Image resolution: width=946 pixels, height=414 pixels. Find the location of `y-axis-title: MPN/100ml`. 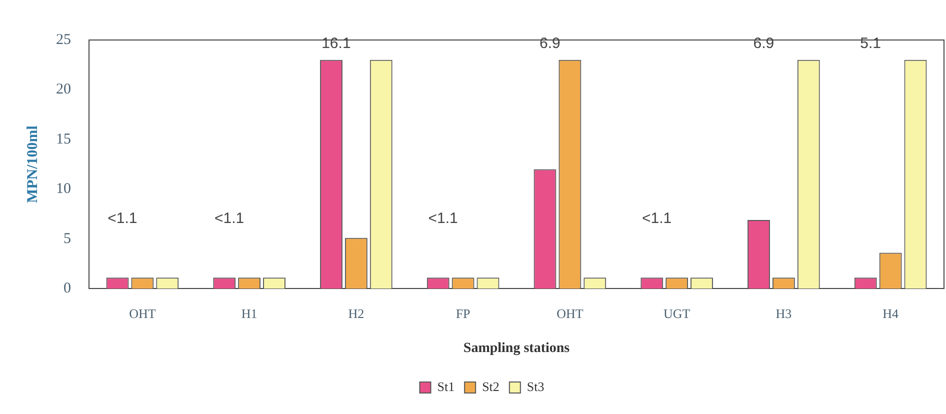

y-axis-title: MPN/100ml is located at coordinates (32, 165).